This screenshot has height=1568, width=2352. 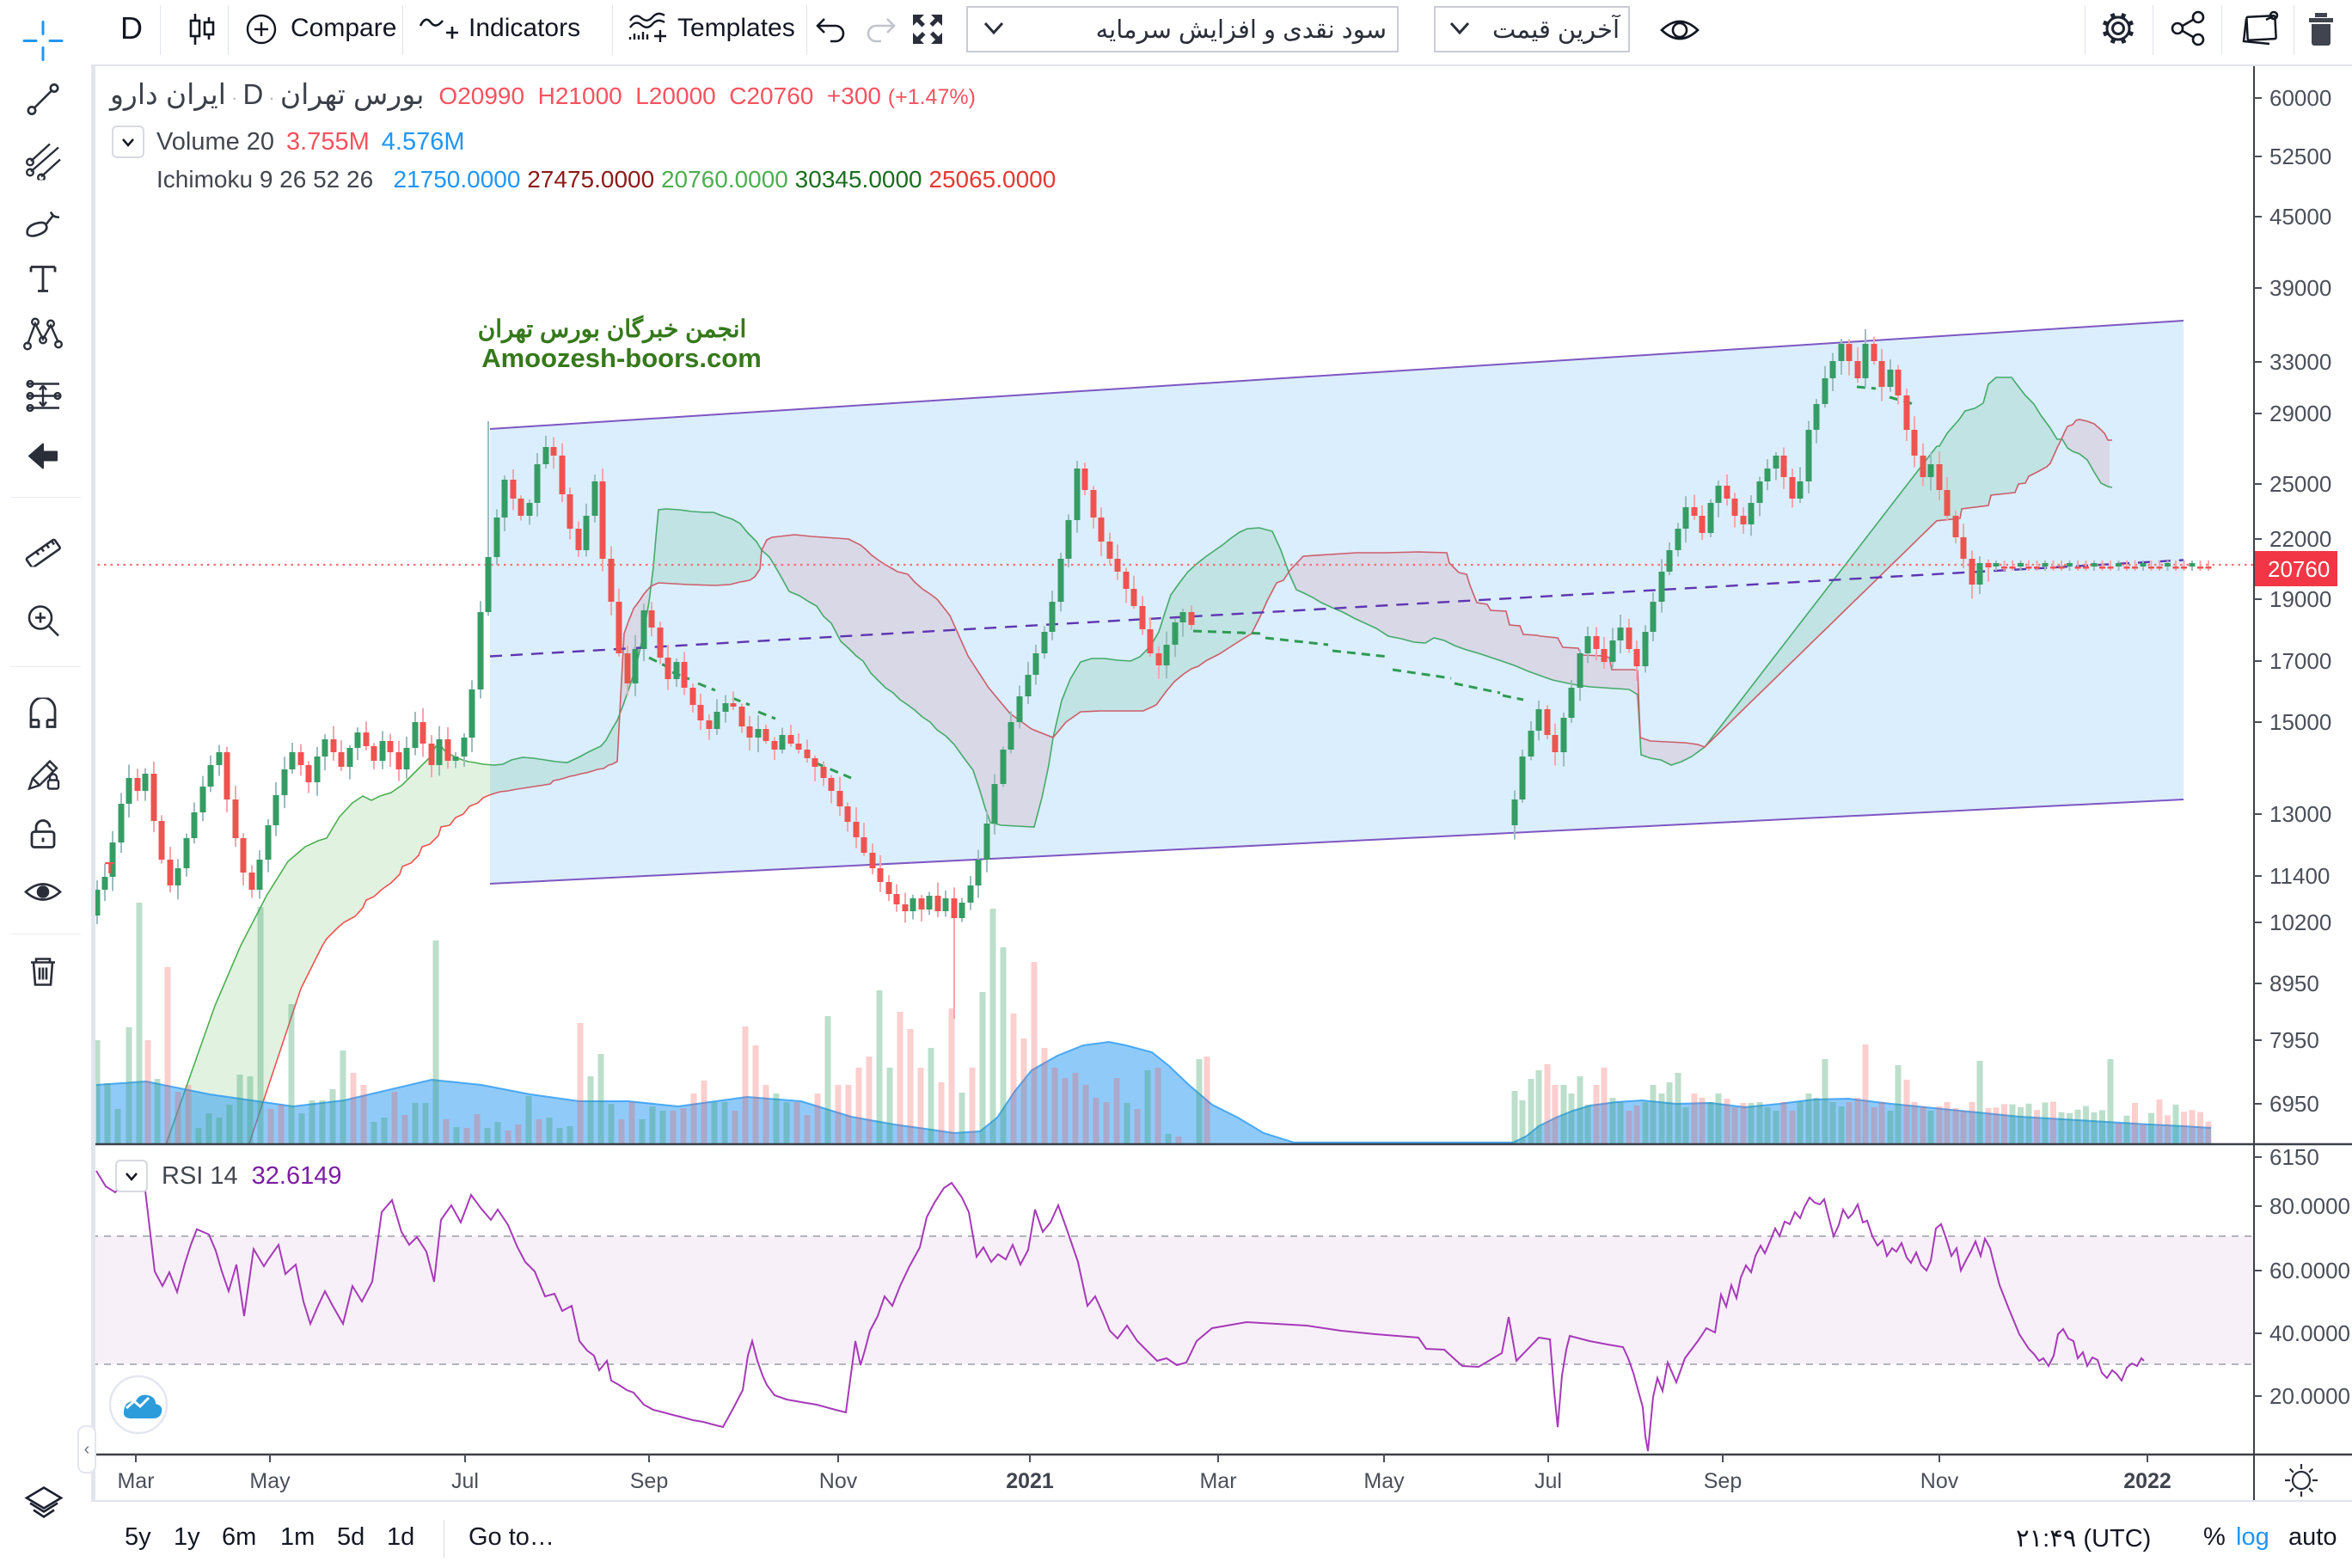 What do you see at coordinates (2300, 722) in the screenshot?
I see `svg-text: 15000` at bounding box center [2300, 722].